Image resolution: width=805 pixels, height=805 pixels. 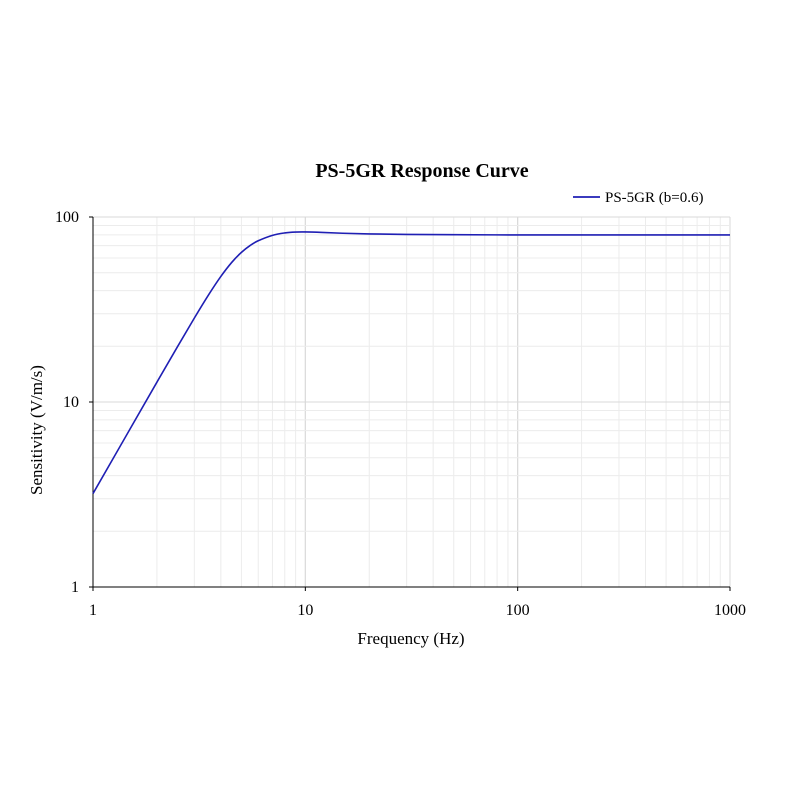 I want to click on x-tick-label: 10, so click(x=305, y=610).